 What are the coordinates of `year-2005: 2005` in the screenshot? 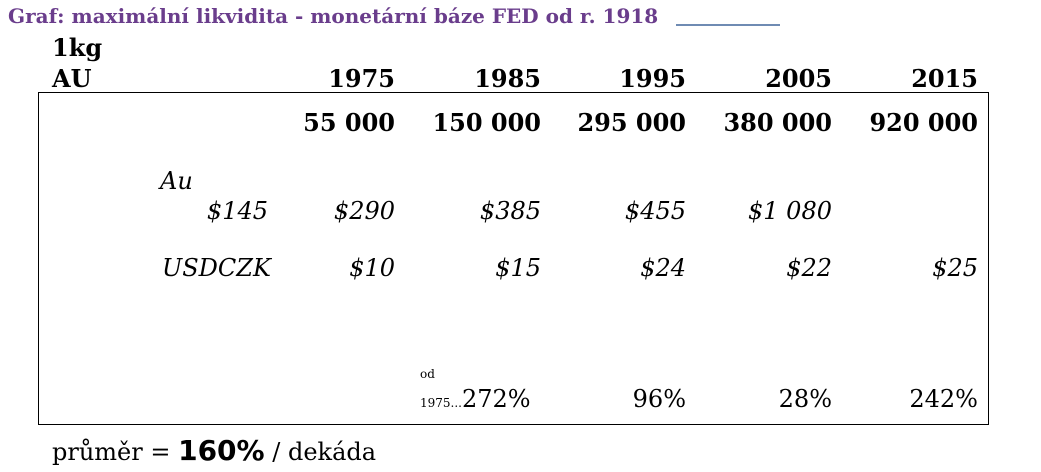 It's located at (798, 78).